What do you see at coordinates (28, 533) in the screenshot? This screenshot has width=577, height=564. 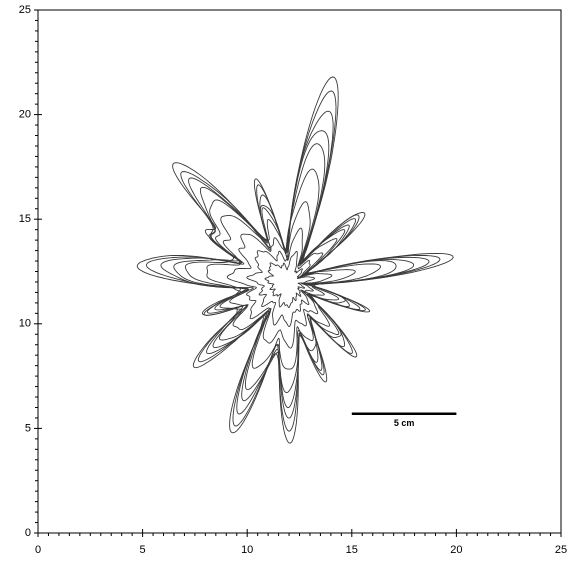 I see `y-tick-label: 0` at bounding box center [28, 533].